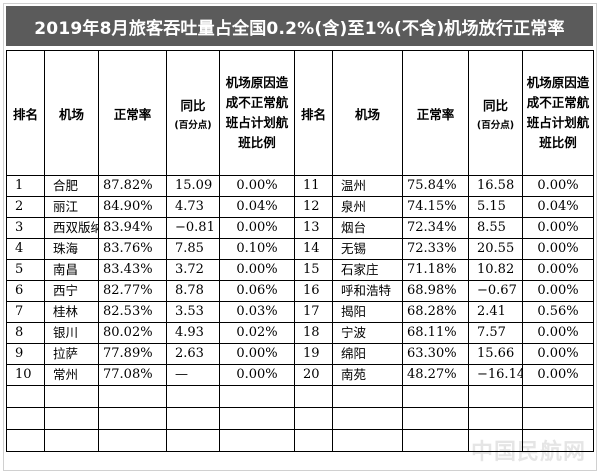 The height and width of the screenshot is (474, 600). I want to click on cell-rate: 87.82%, so click(132, 186).